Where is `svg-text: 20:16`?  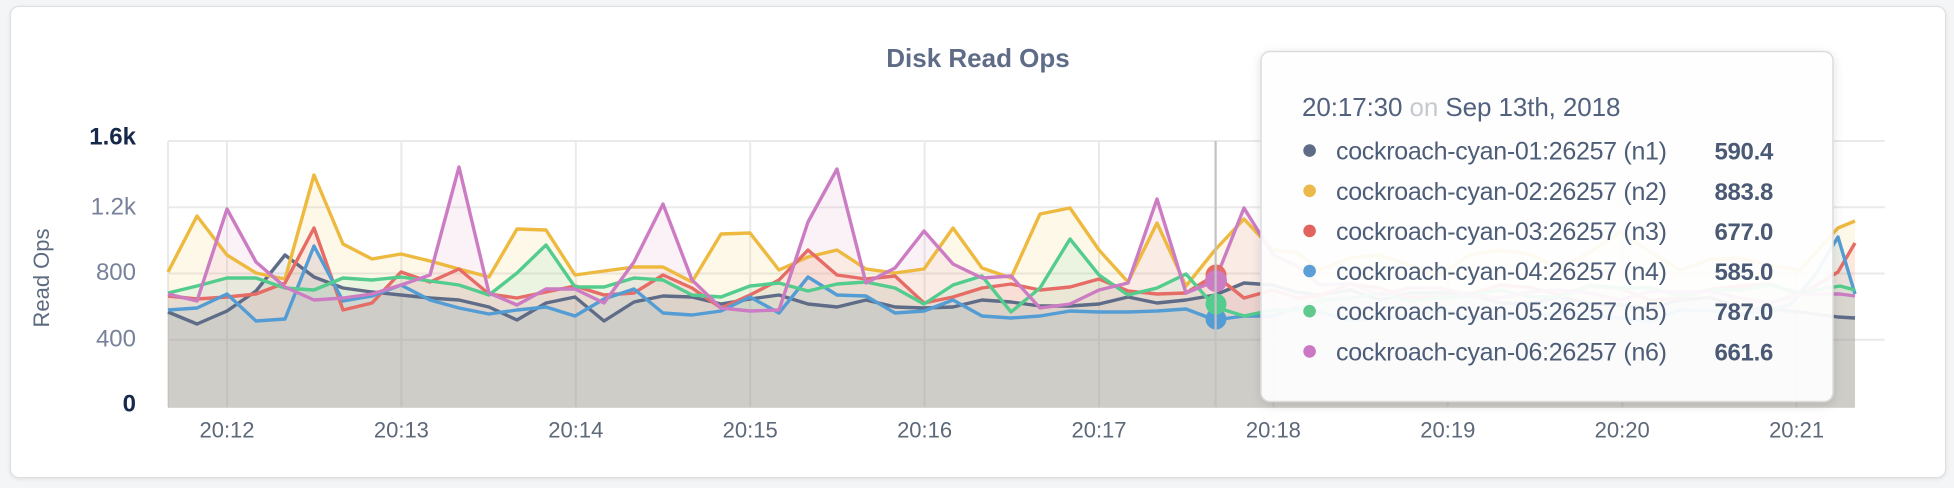 svg-text: 20:16 is located at coordinates (924, 430).